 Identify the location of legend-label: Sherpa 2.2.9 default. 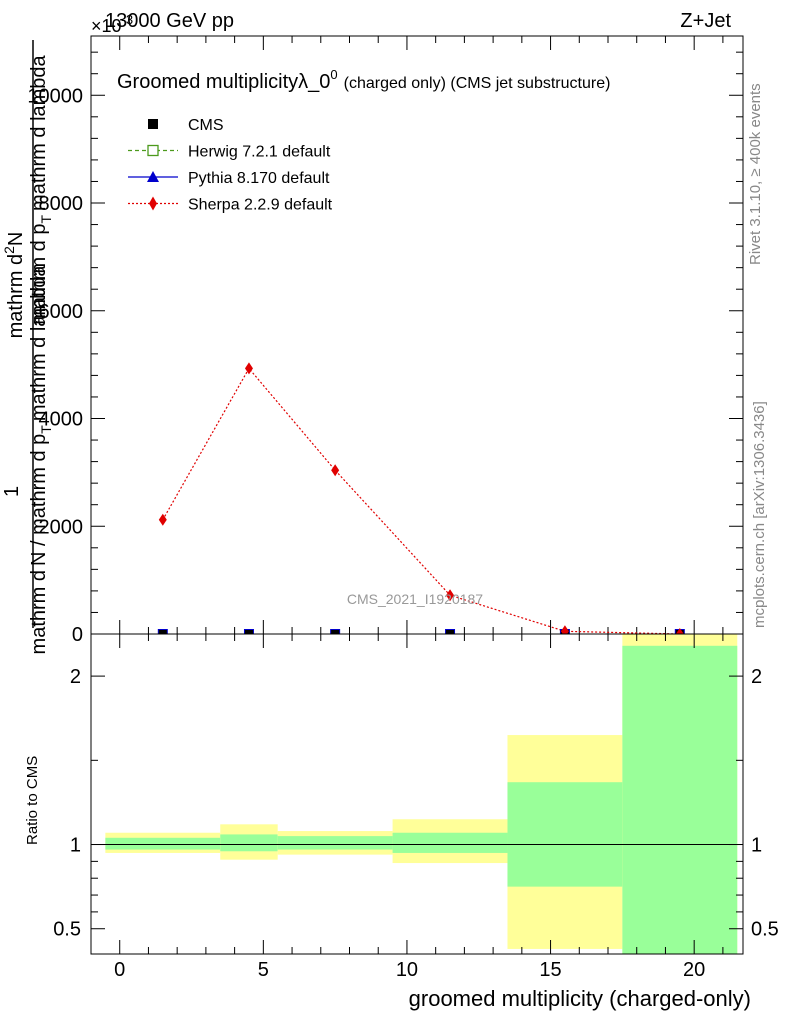
(260, 205).